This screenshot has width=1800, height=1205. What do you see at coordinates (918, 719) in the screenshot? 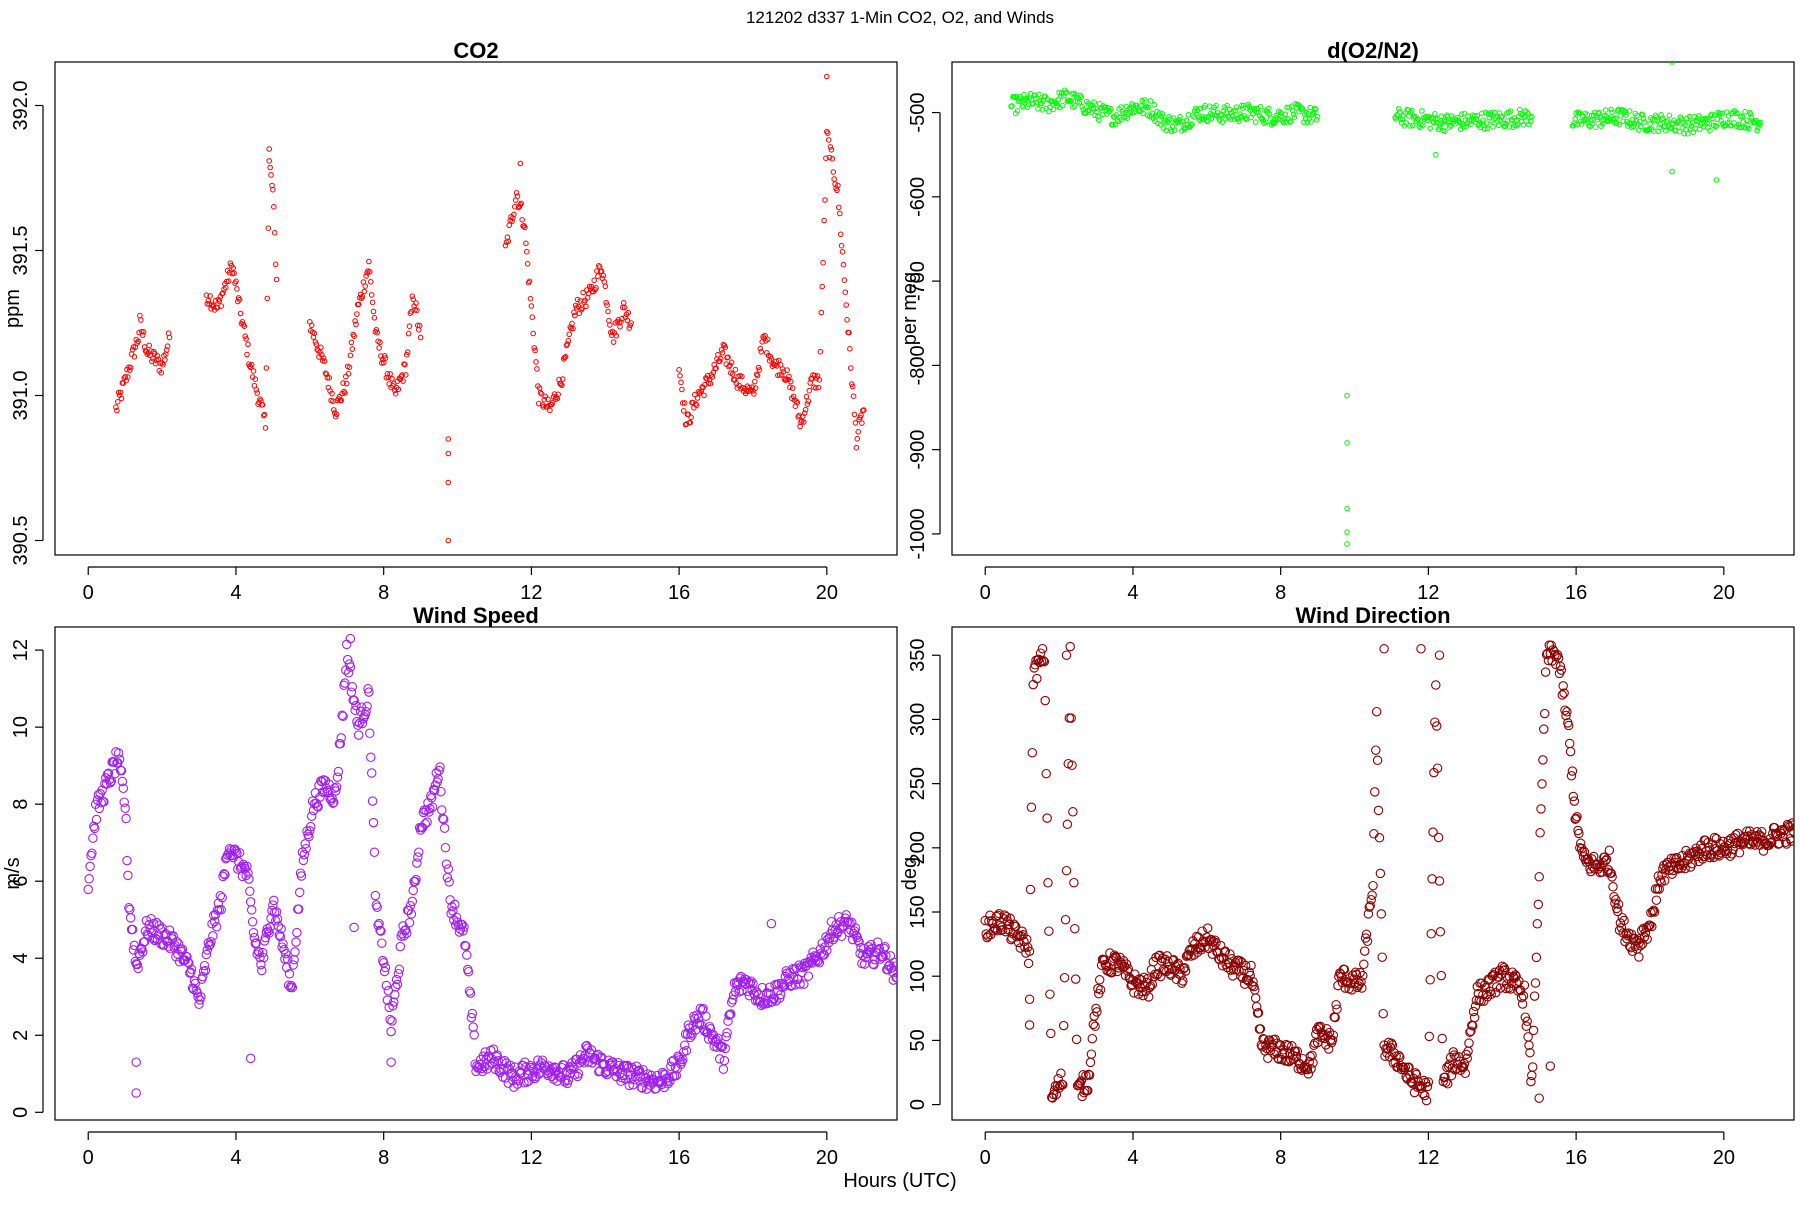
I see `y-tick-label: 300` at bounding box center [918, 719].